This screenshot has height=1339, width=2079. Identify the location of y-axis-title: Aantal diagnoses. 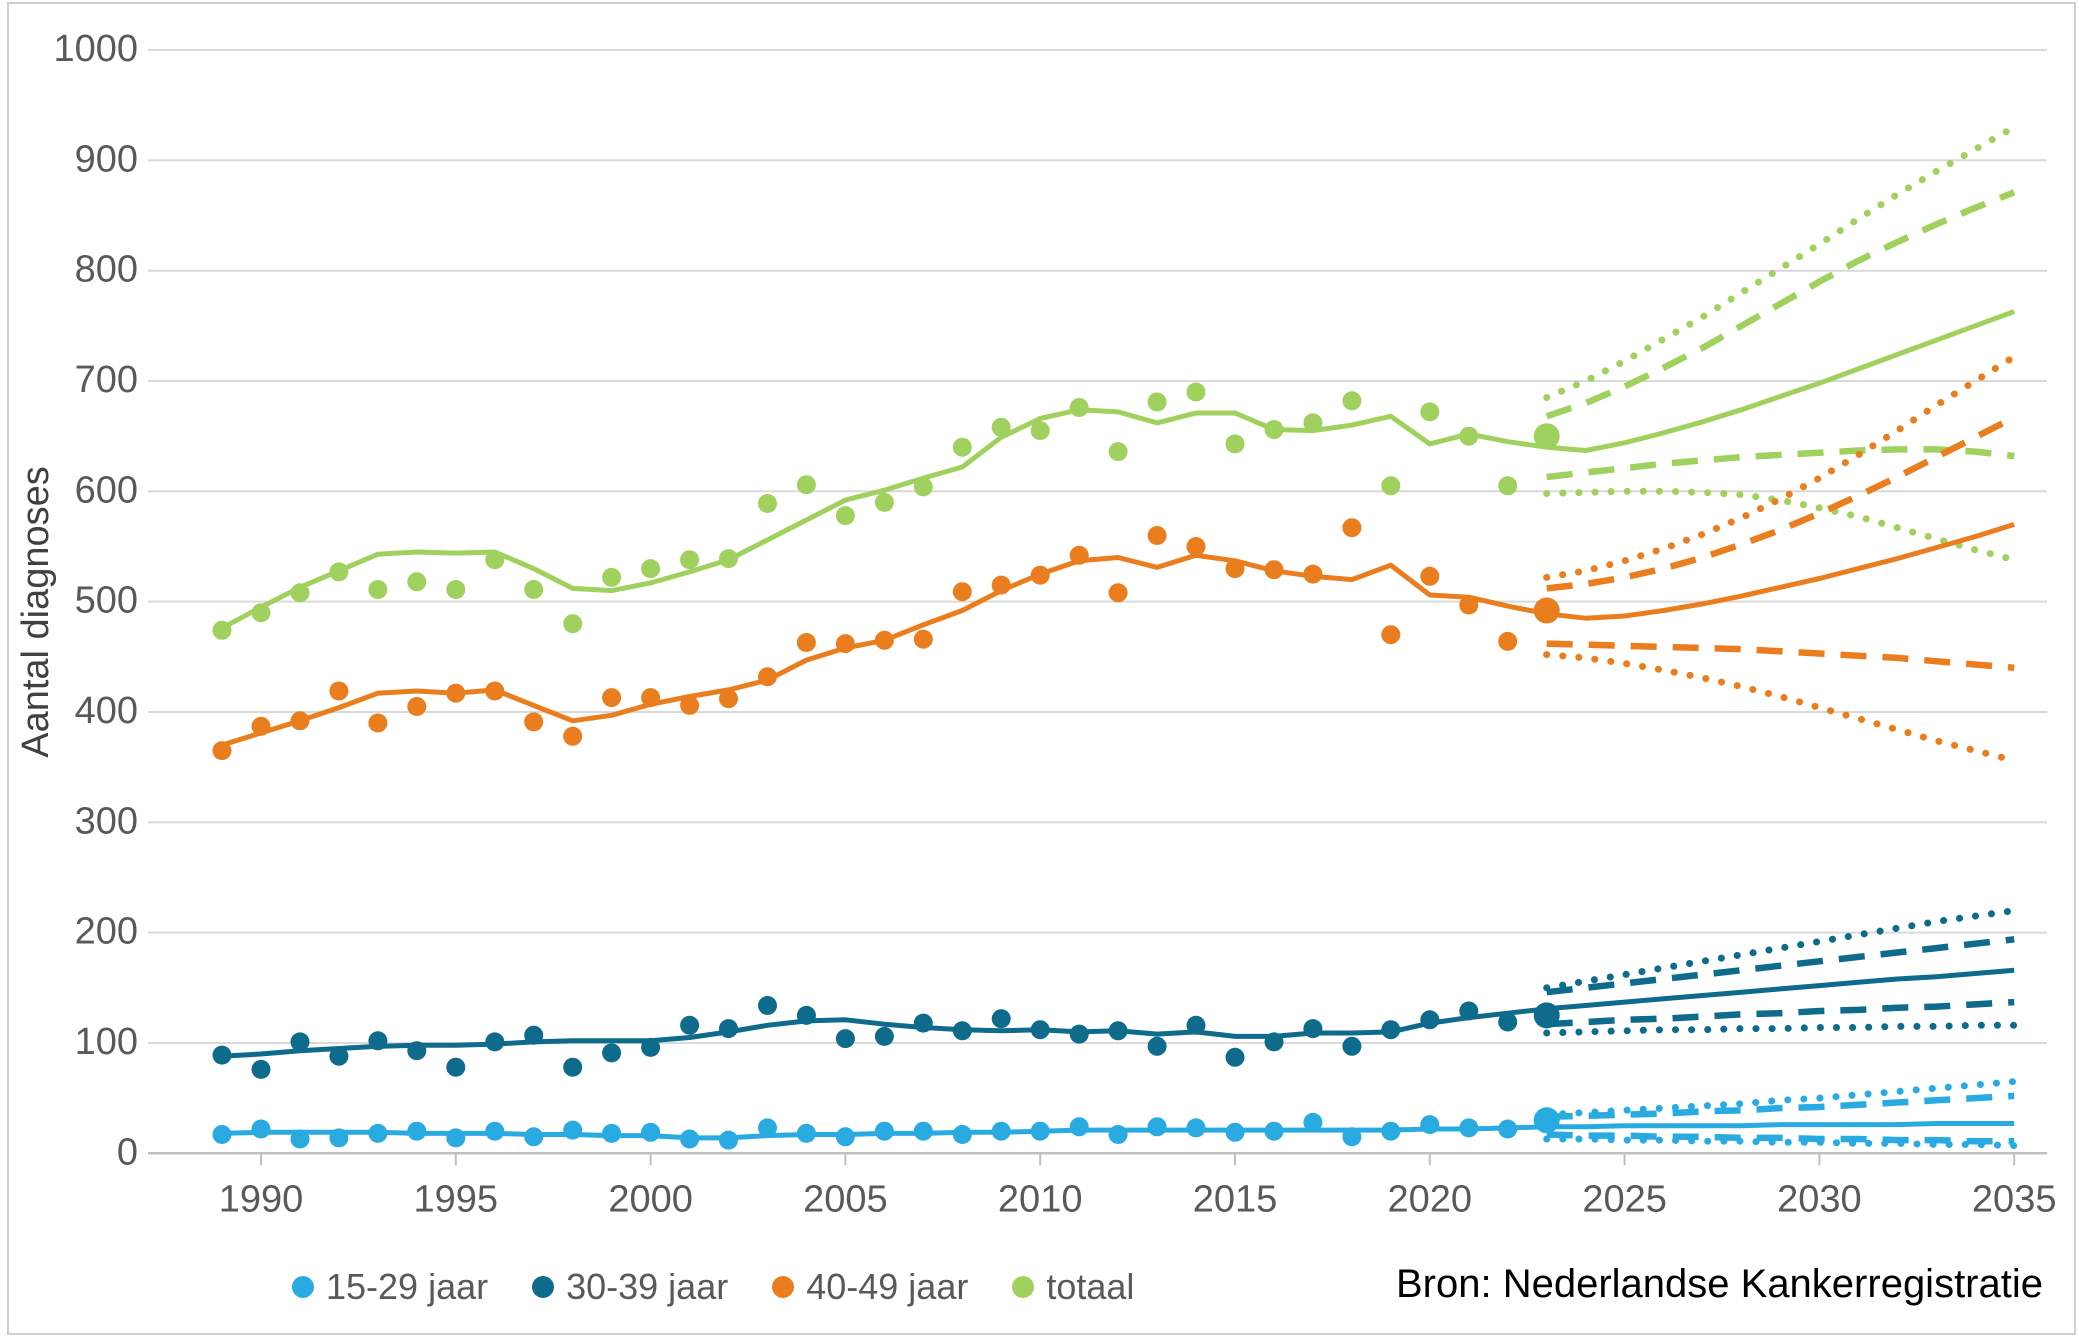
(36, 612).